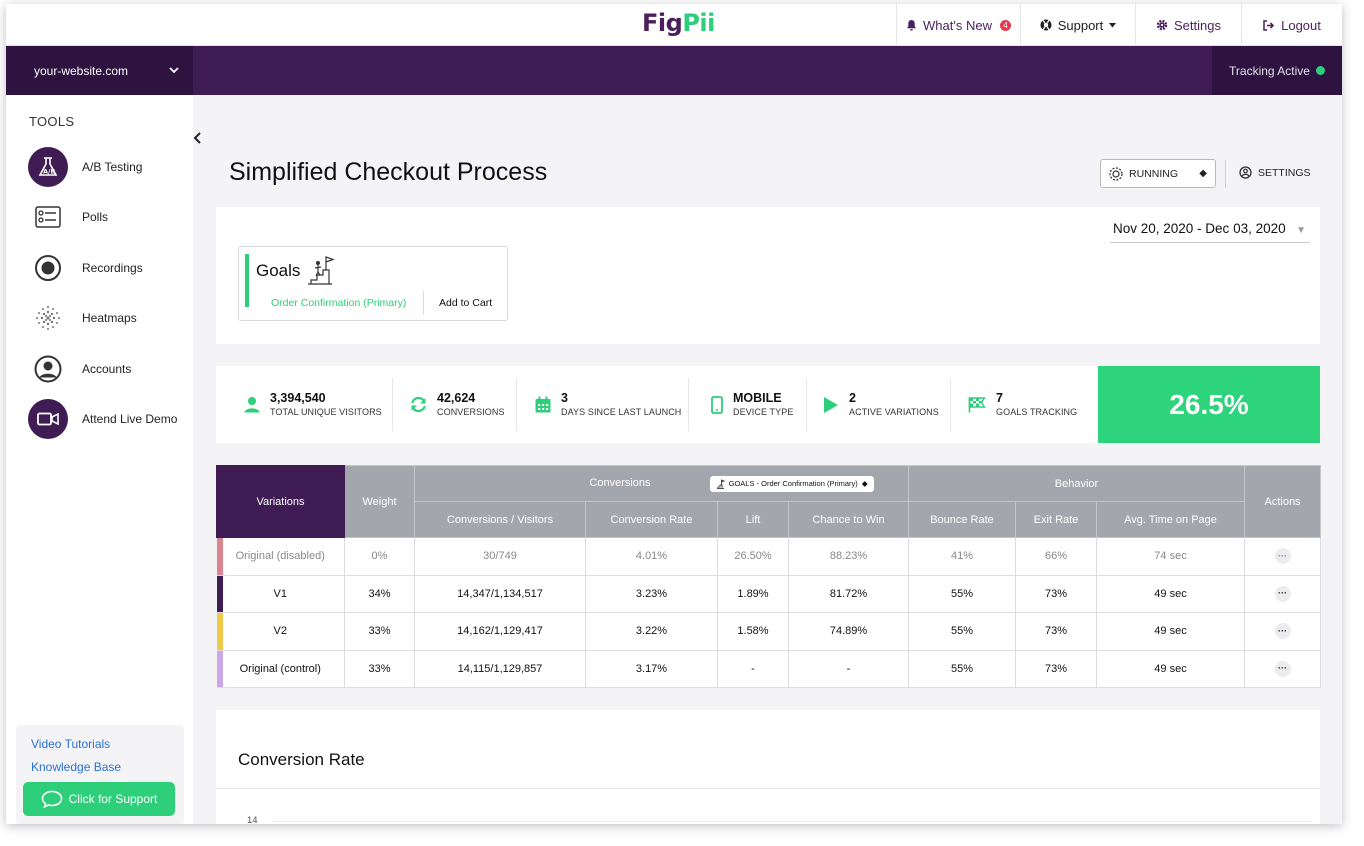 The height and width of the screenshot is (846, 1364). Describe the element at coordinates (1170, 556) in the screenshot. I see `avg-time-cell: 74 sec` at that location.